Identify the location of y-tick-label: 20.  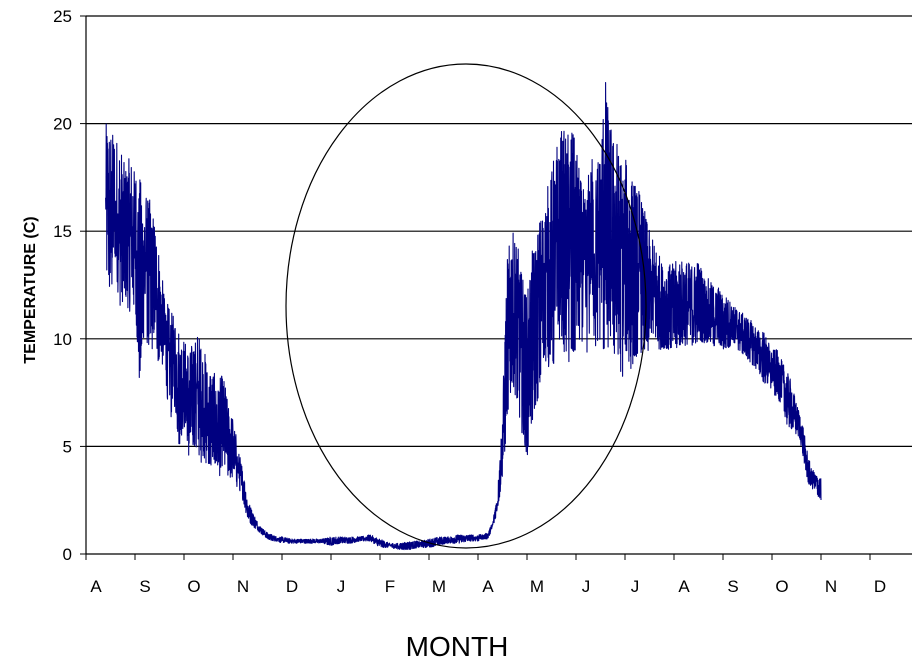
(62, 124).